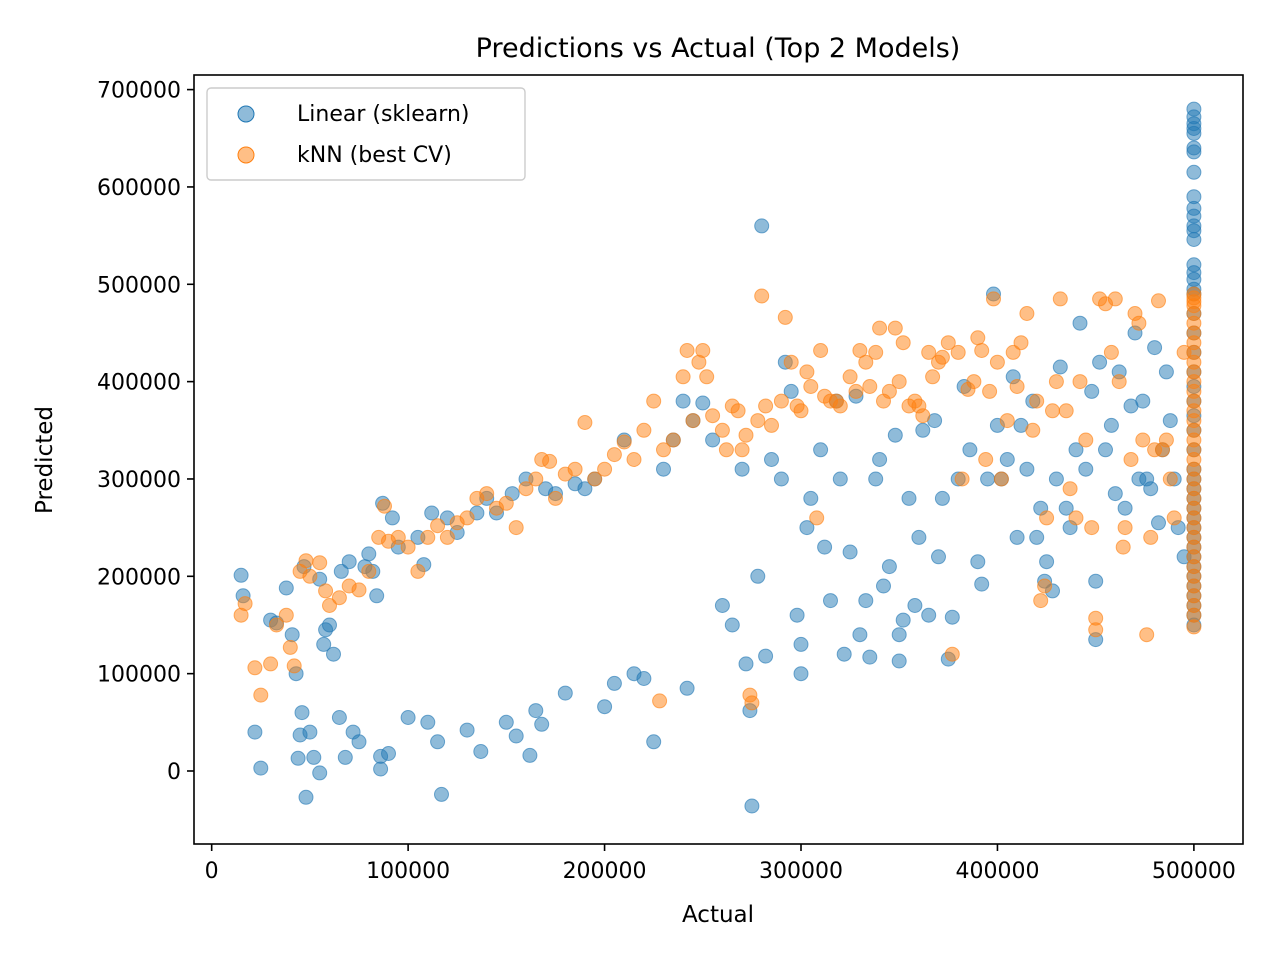 This screenshot has height=960, width=1280. What do you see at coordinates (1194, 871) in the screenshot?
I see `x-tick-label-5: 500000` at bounding box center [1194, 871].